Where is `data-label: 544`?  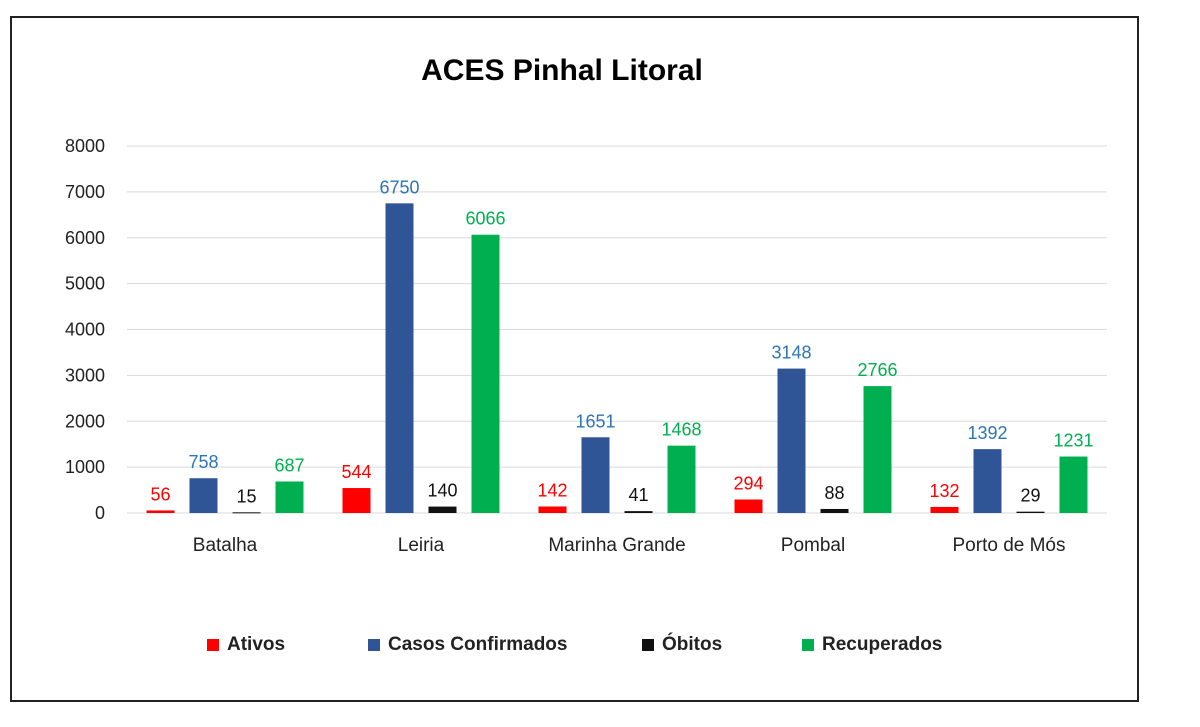
data-label: 544 is located at coordinates (356, 472).